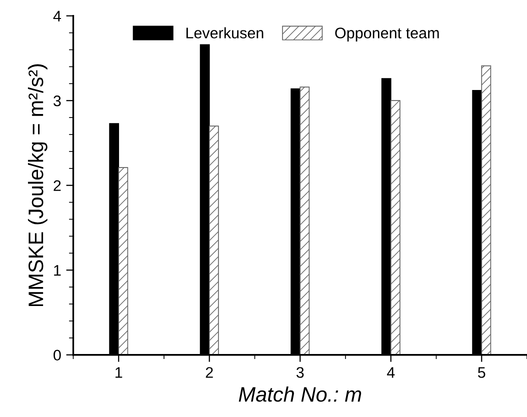 This screenshot has height=417, width=527. I want to click on y-tick-label: 3, so click(57, 100).